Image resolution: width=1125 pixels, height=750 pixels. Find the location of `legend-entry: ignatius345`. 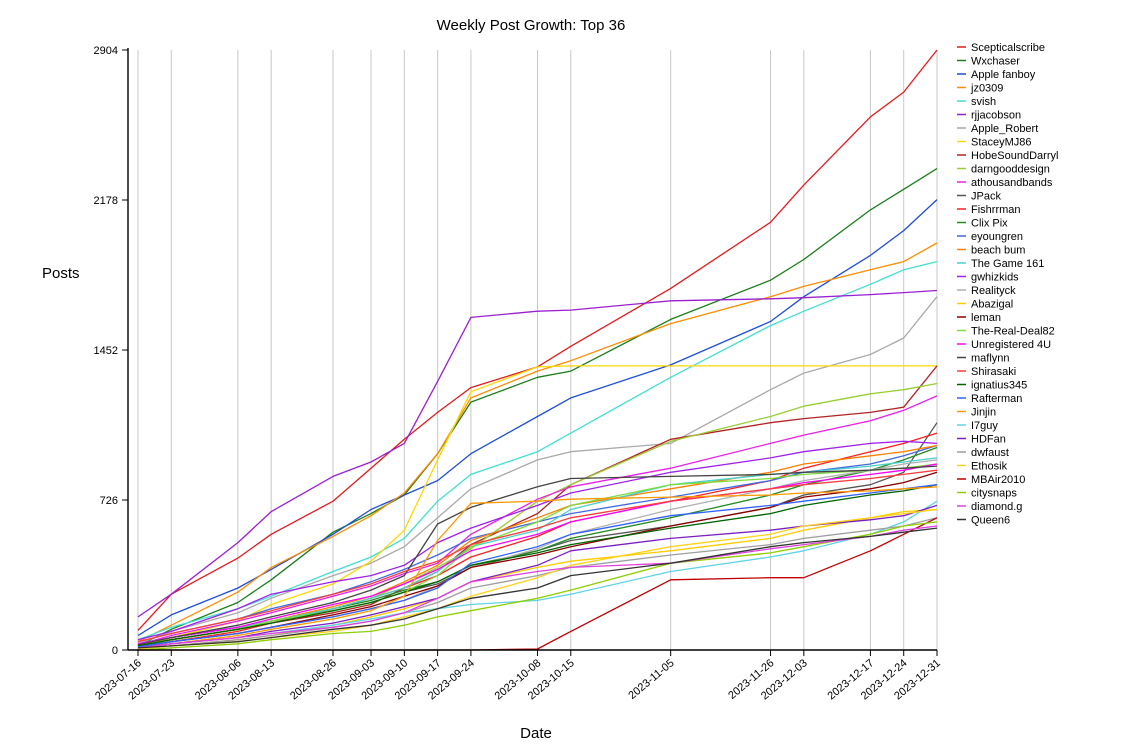

legend-entry: ignatius345 is located at coordinates (999, 386).